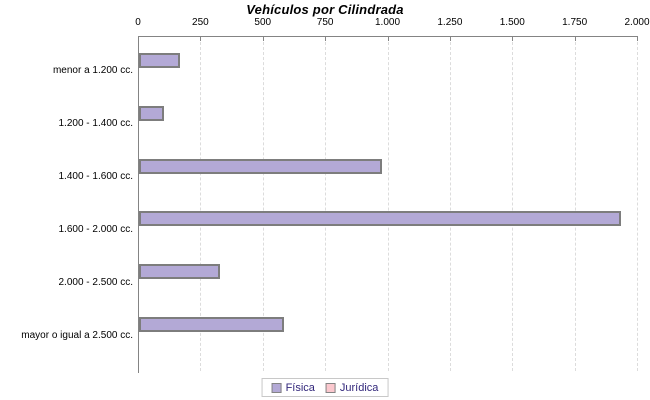 The width and height of the screenshot is (650, 400). I want to click on y-axis-line, so click(138, 204).